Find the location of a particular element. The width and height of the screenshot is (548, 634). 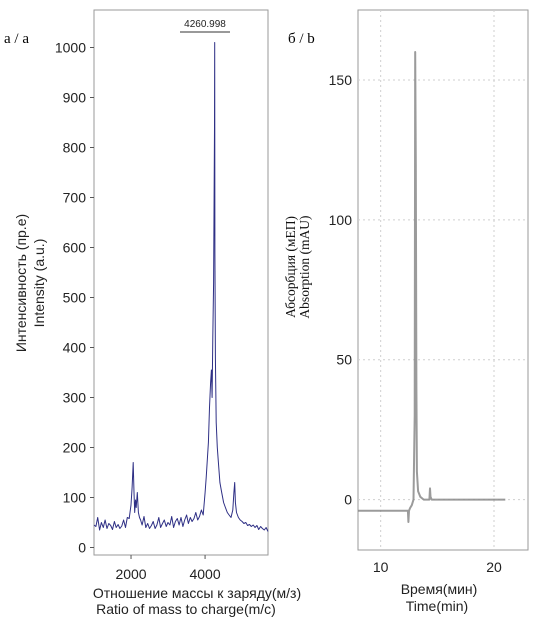

panel-b-x-tick-label: 20 is located at coordinates (494, 567).